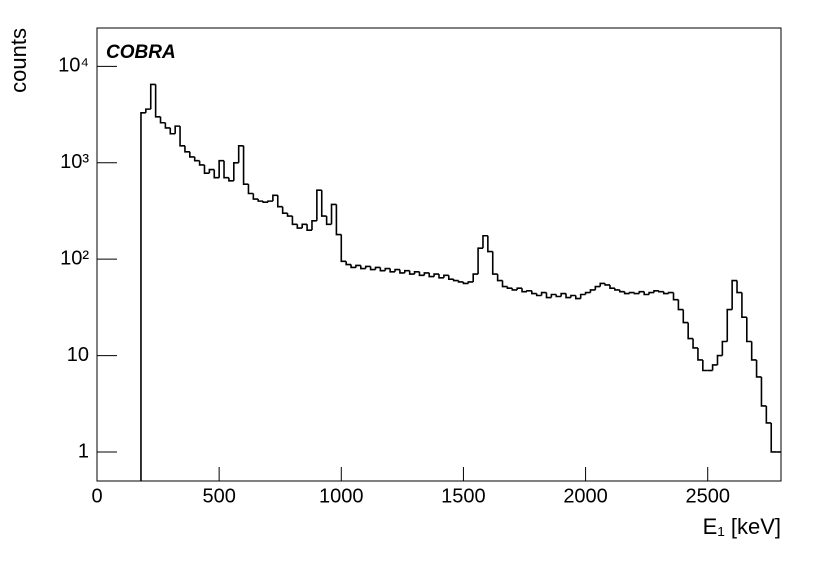 The height and width of the screenshot is (573, 822). I want to click on y-tick-label: 10, so click(78, 355).